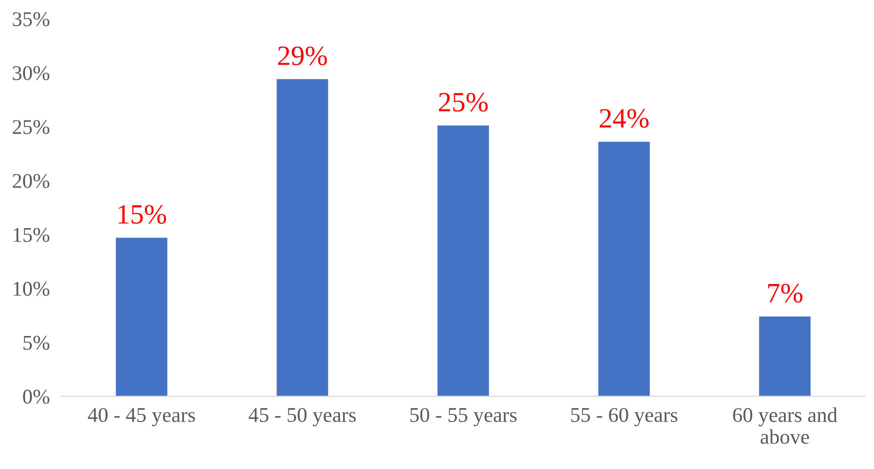 The image size is (874, 469). What do you see at coordinates (463, 102) in the screenshot?
I see `data-label: 25%` at bounding box center [463, 102].